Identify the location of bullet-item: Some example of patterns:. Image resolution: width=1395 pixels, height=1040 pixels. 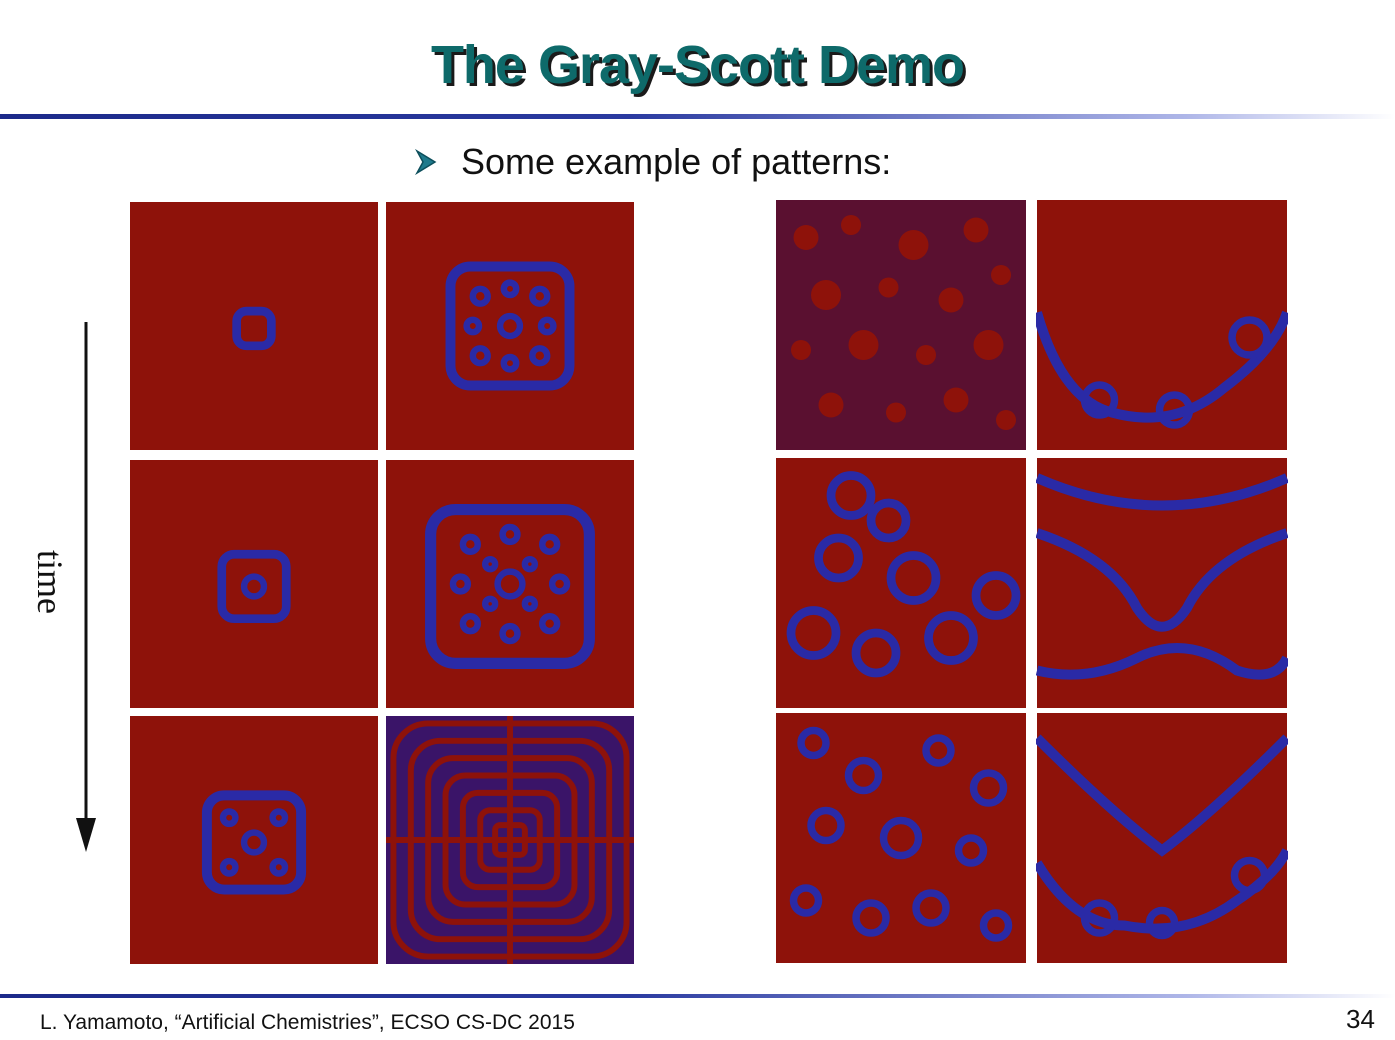
(653, 162).